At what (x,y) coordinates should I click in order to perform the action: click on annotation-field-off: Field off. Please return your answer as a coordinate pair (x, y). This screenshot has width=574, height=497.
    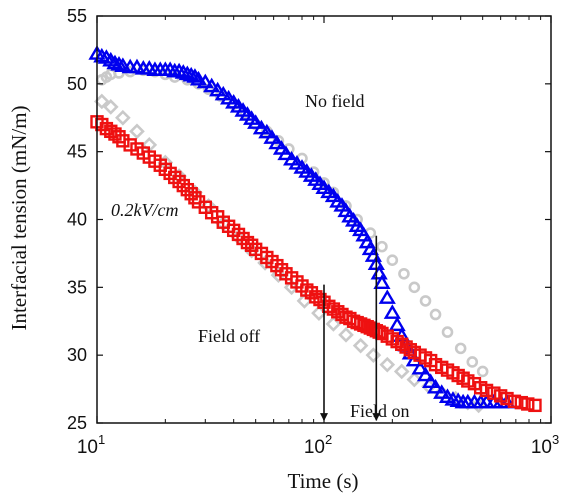
    Looking at the image, I should click on (229, 336).